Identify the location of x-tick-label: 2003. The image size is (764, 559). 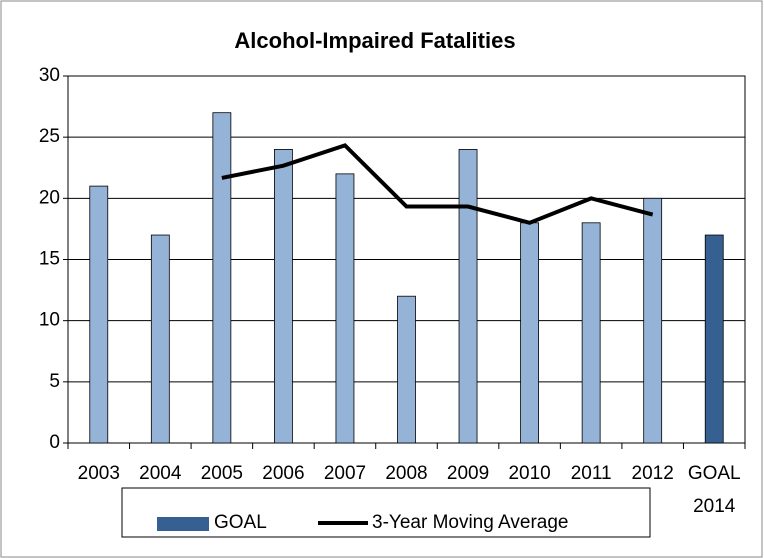
(98, 473).